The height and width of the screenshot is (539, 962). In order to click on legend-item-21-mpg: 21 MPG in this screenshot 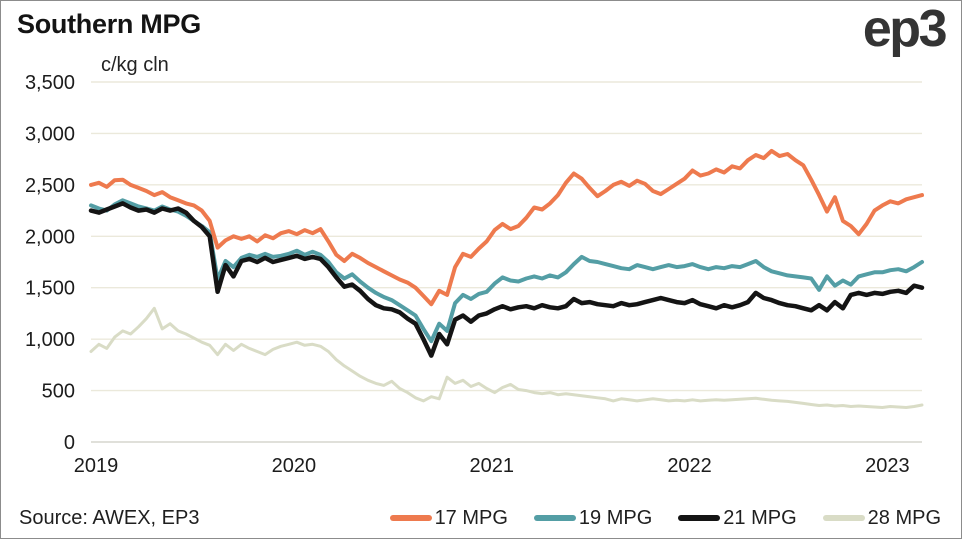, I will do `click(737, 518)`.